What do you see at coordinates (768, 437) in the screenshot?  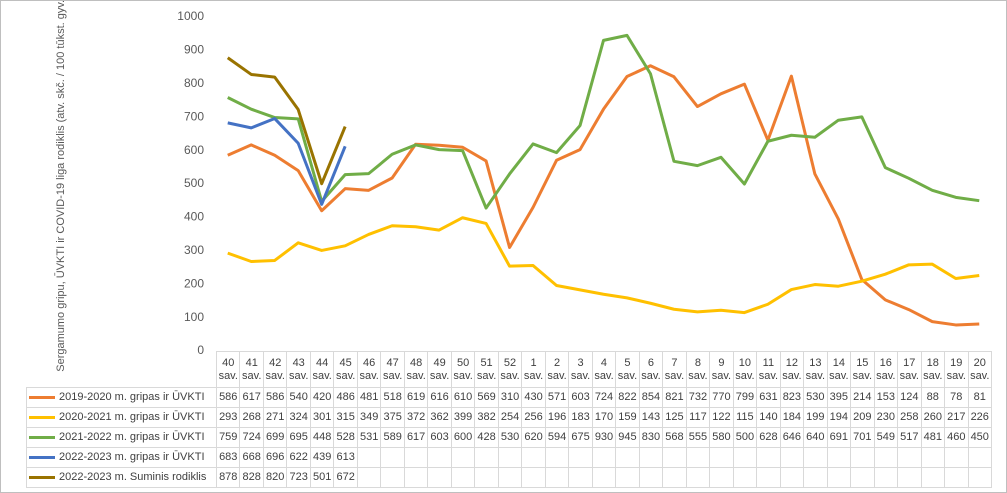 I see `table-value: 628` at bounding box center [768, 437].